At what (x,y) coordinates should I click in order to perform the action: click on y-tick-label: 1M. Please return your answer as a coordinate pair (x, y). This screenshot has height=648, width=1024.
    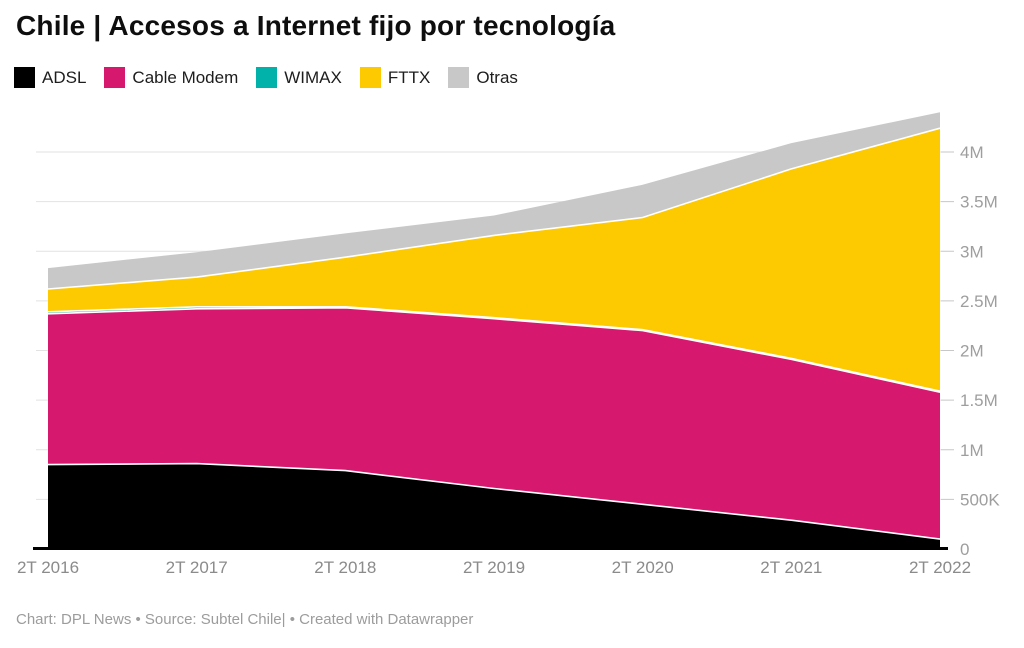
    Looking at the image, I should click on (972, 450).